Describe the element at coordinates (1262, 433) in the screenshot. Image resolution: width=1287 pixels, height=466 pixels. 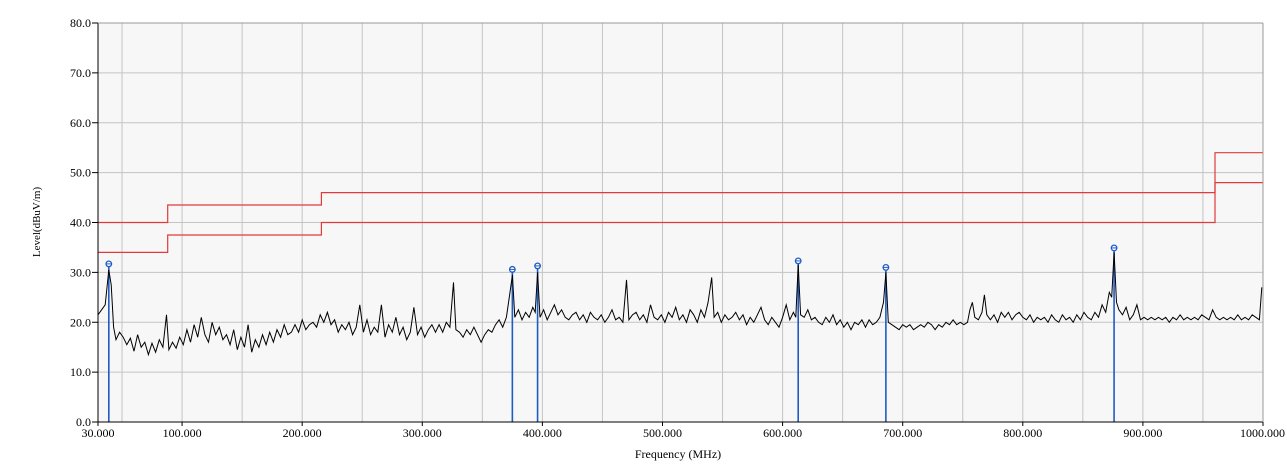
I see `x-tick-label: 1000.000` at that location.